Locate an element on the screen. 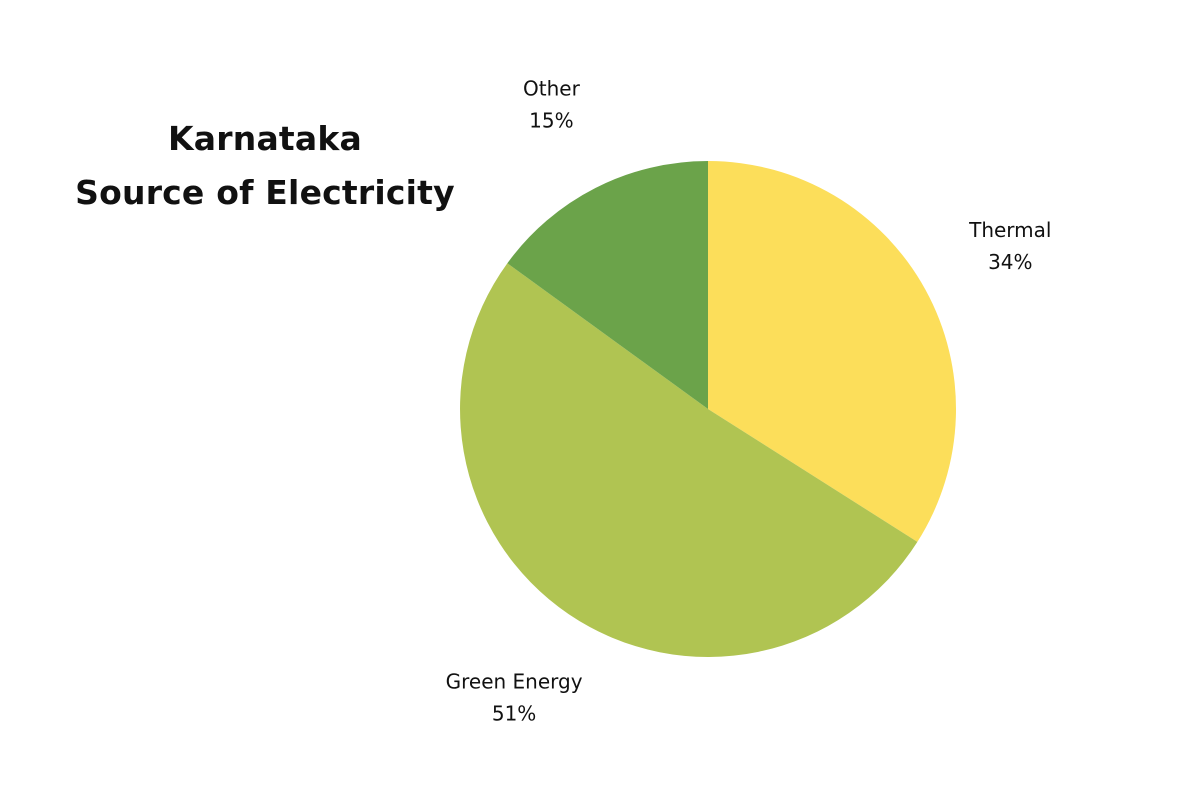  slice-label-thermal: Thermal 34% is located at coordinates (1009, 246).